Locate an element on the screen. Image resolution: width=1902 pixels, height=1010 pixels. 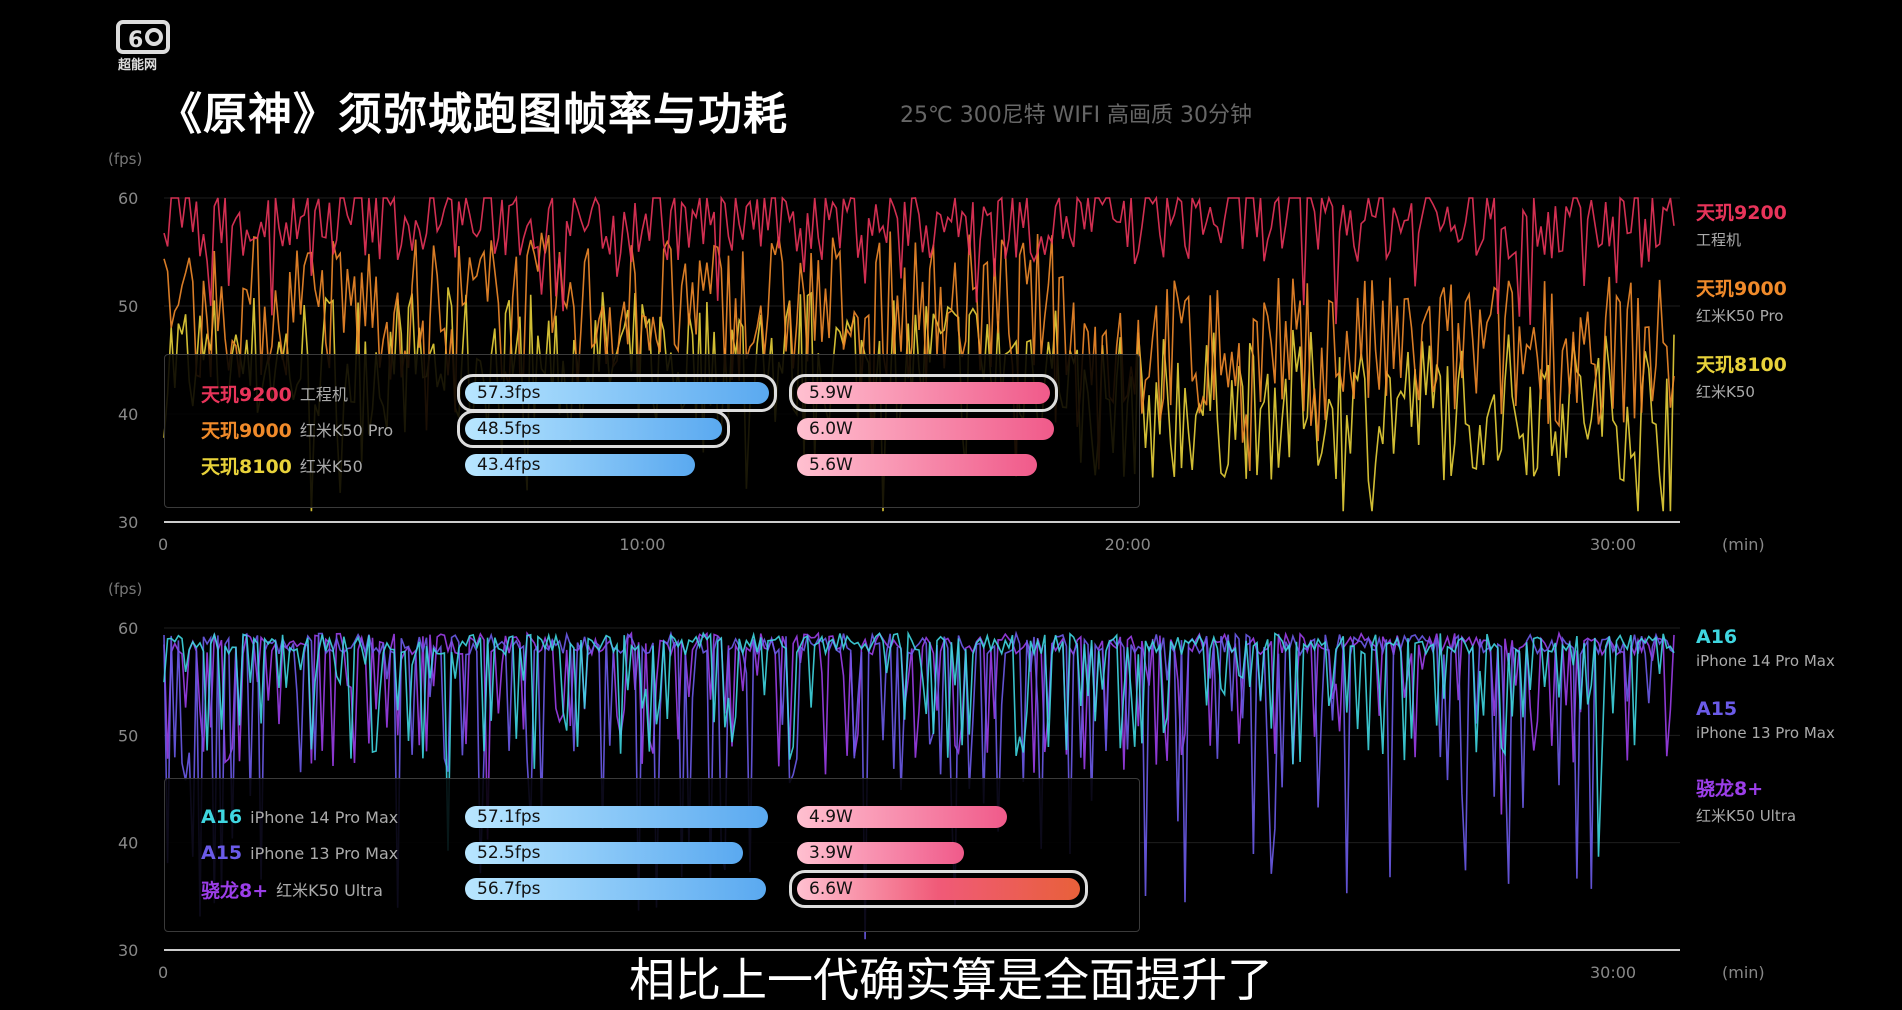
legend-entry: 骁龙8+ 红米K50 Ultra is located at coordinates (1746, 800).